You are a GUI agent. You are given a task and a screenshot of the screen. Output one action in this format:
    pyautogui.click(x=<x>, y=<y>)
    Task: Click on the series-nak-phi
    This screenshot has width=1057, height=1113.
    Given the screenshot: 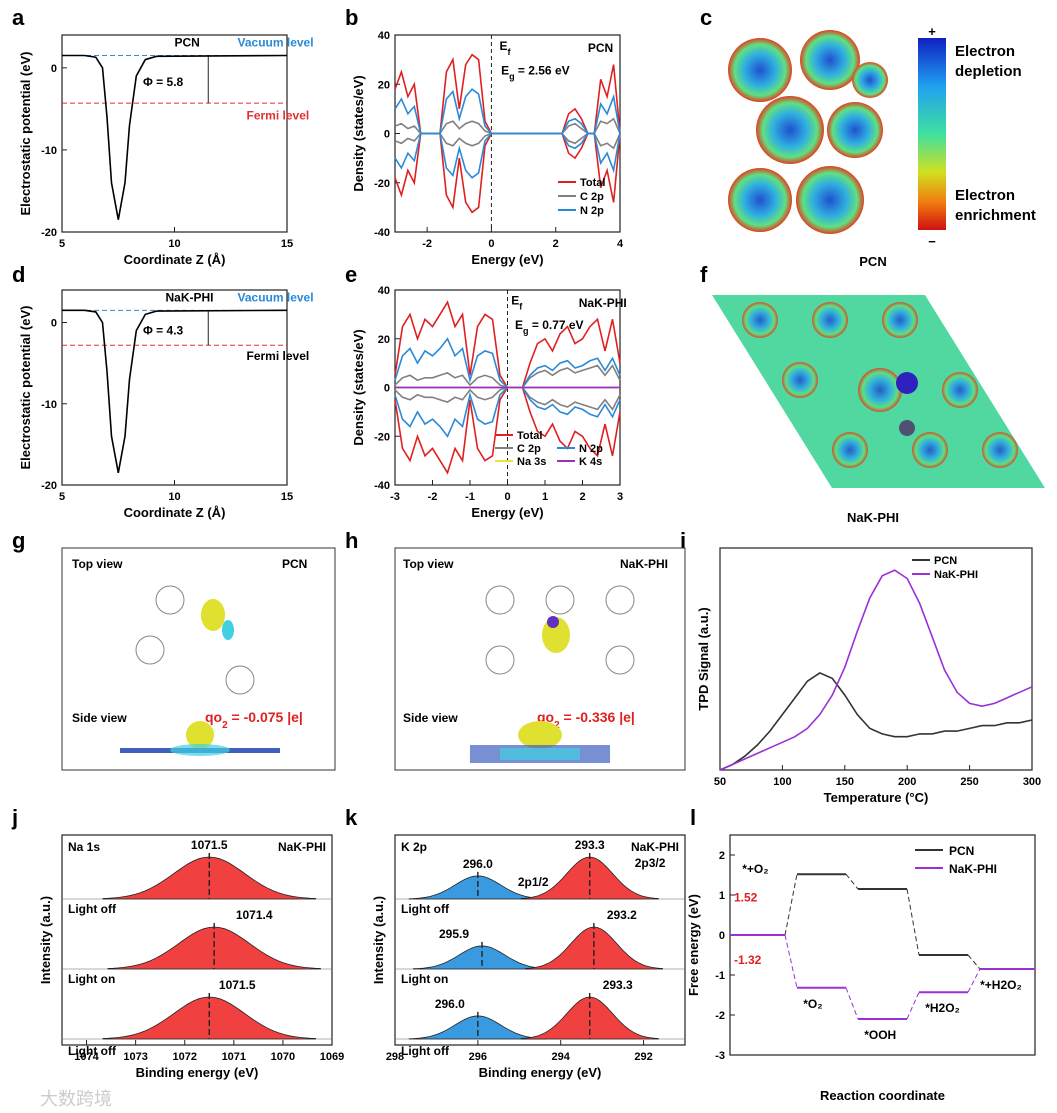 What is the action you would take?
    pyautogui.click(x=175, y=391)
    